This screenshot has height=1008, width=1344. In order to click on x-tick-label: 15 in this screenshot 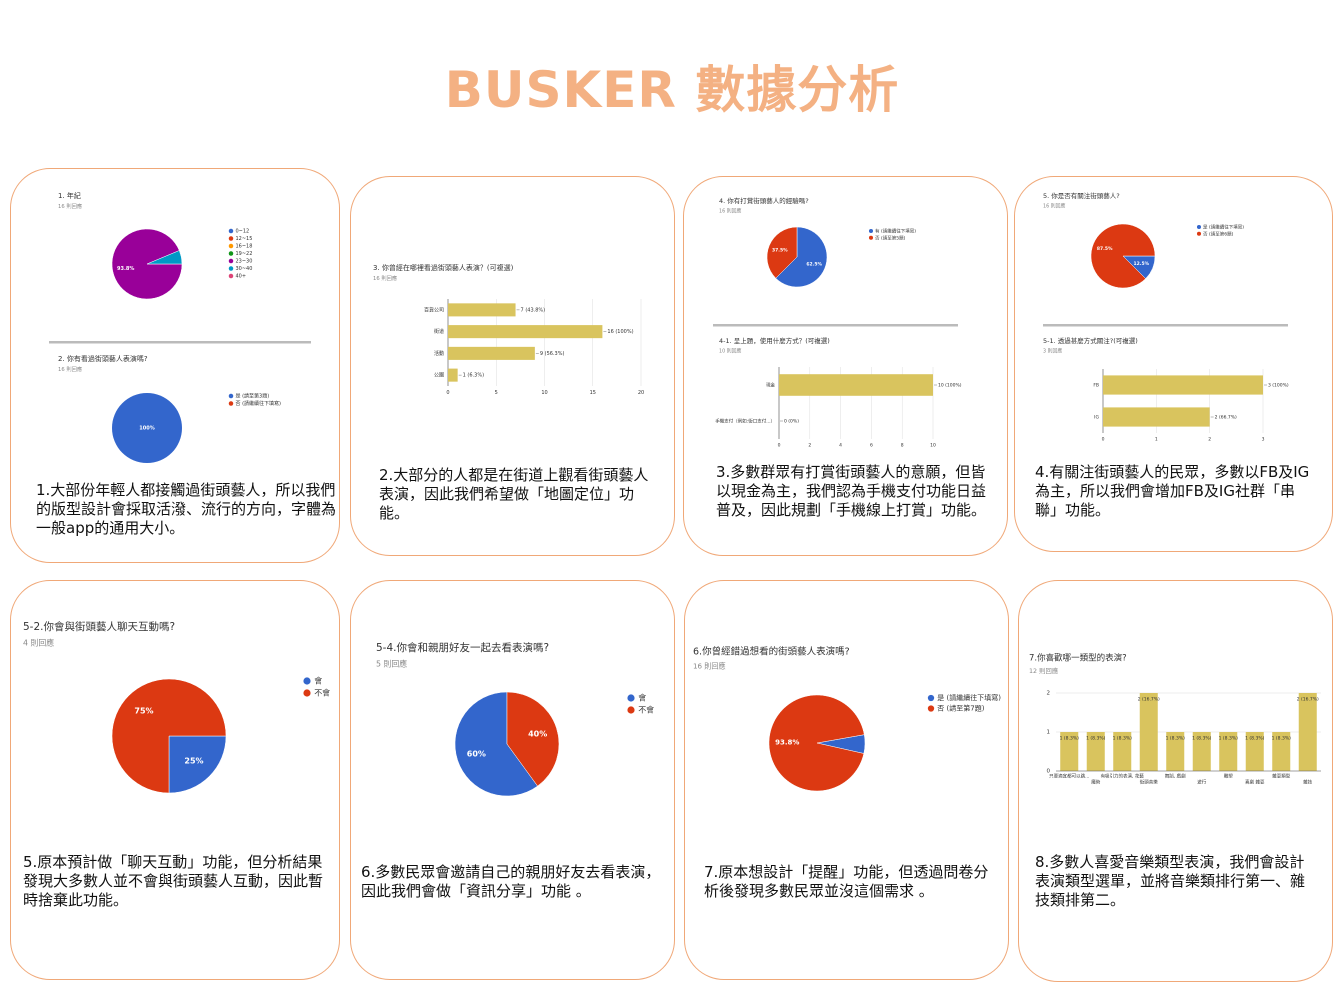, I will do `click(593, 393)`.